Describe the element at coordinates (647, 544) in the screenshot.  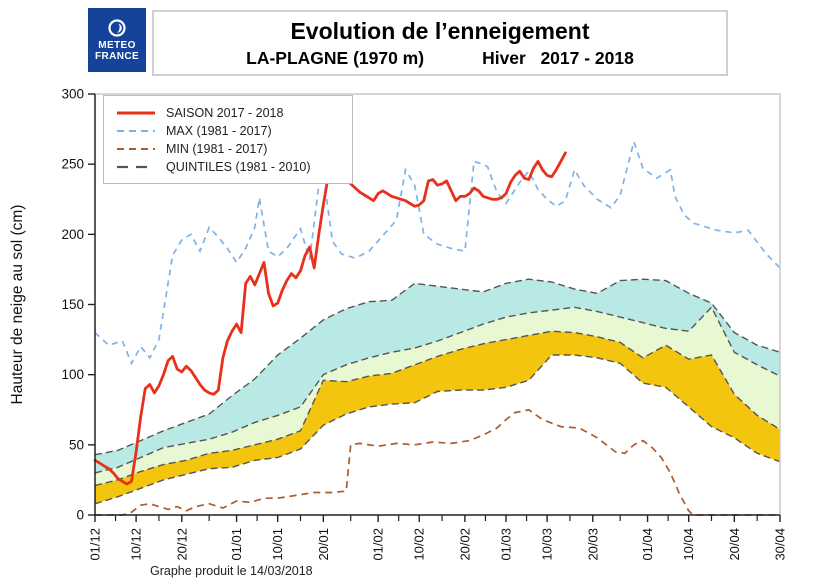
I see `x-tick-label: 01/04` at that location.